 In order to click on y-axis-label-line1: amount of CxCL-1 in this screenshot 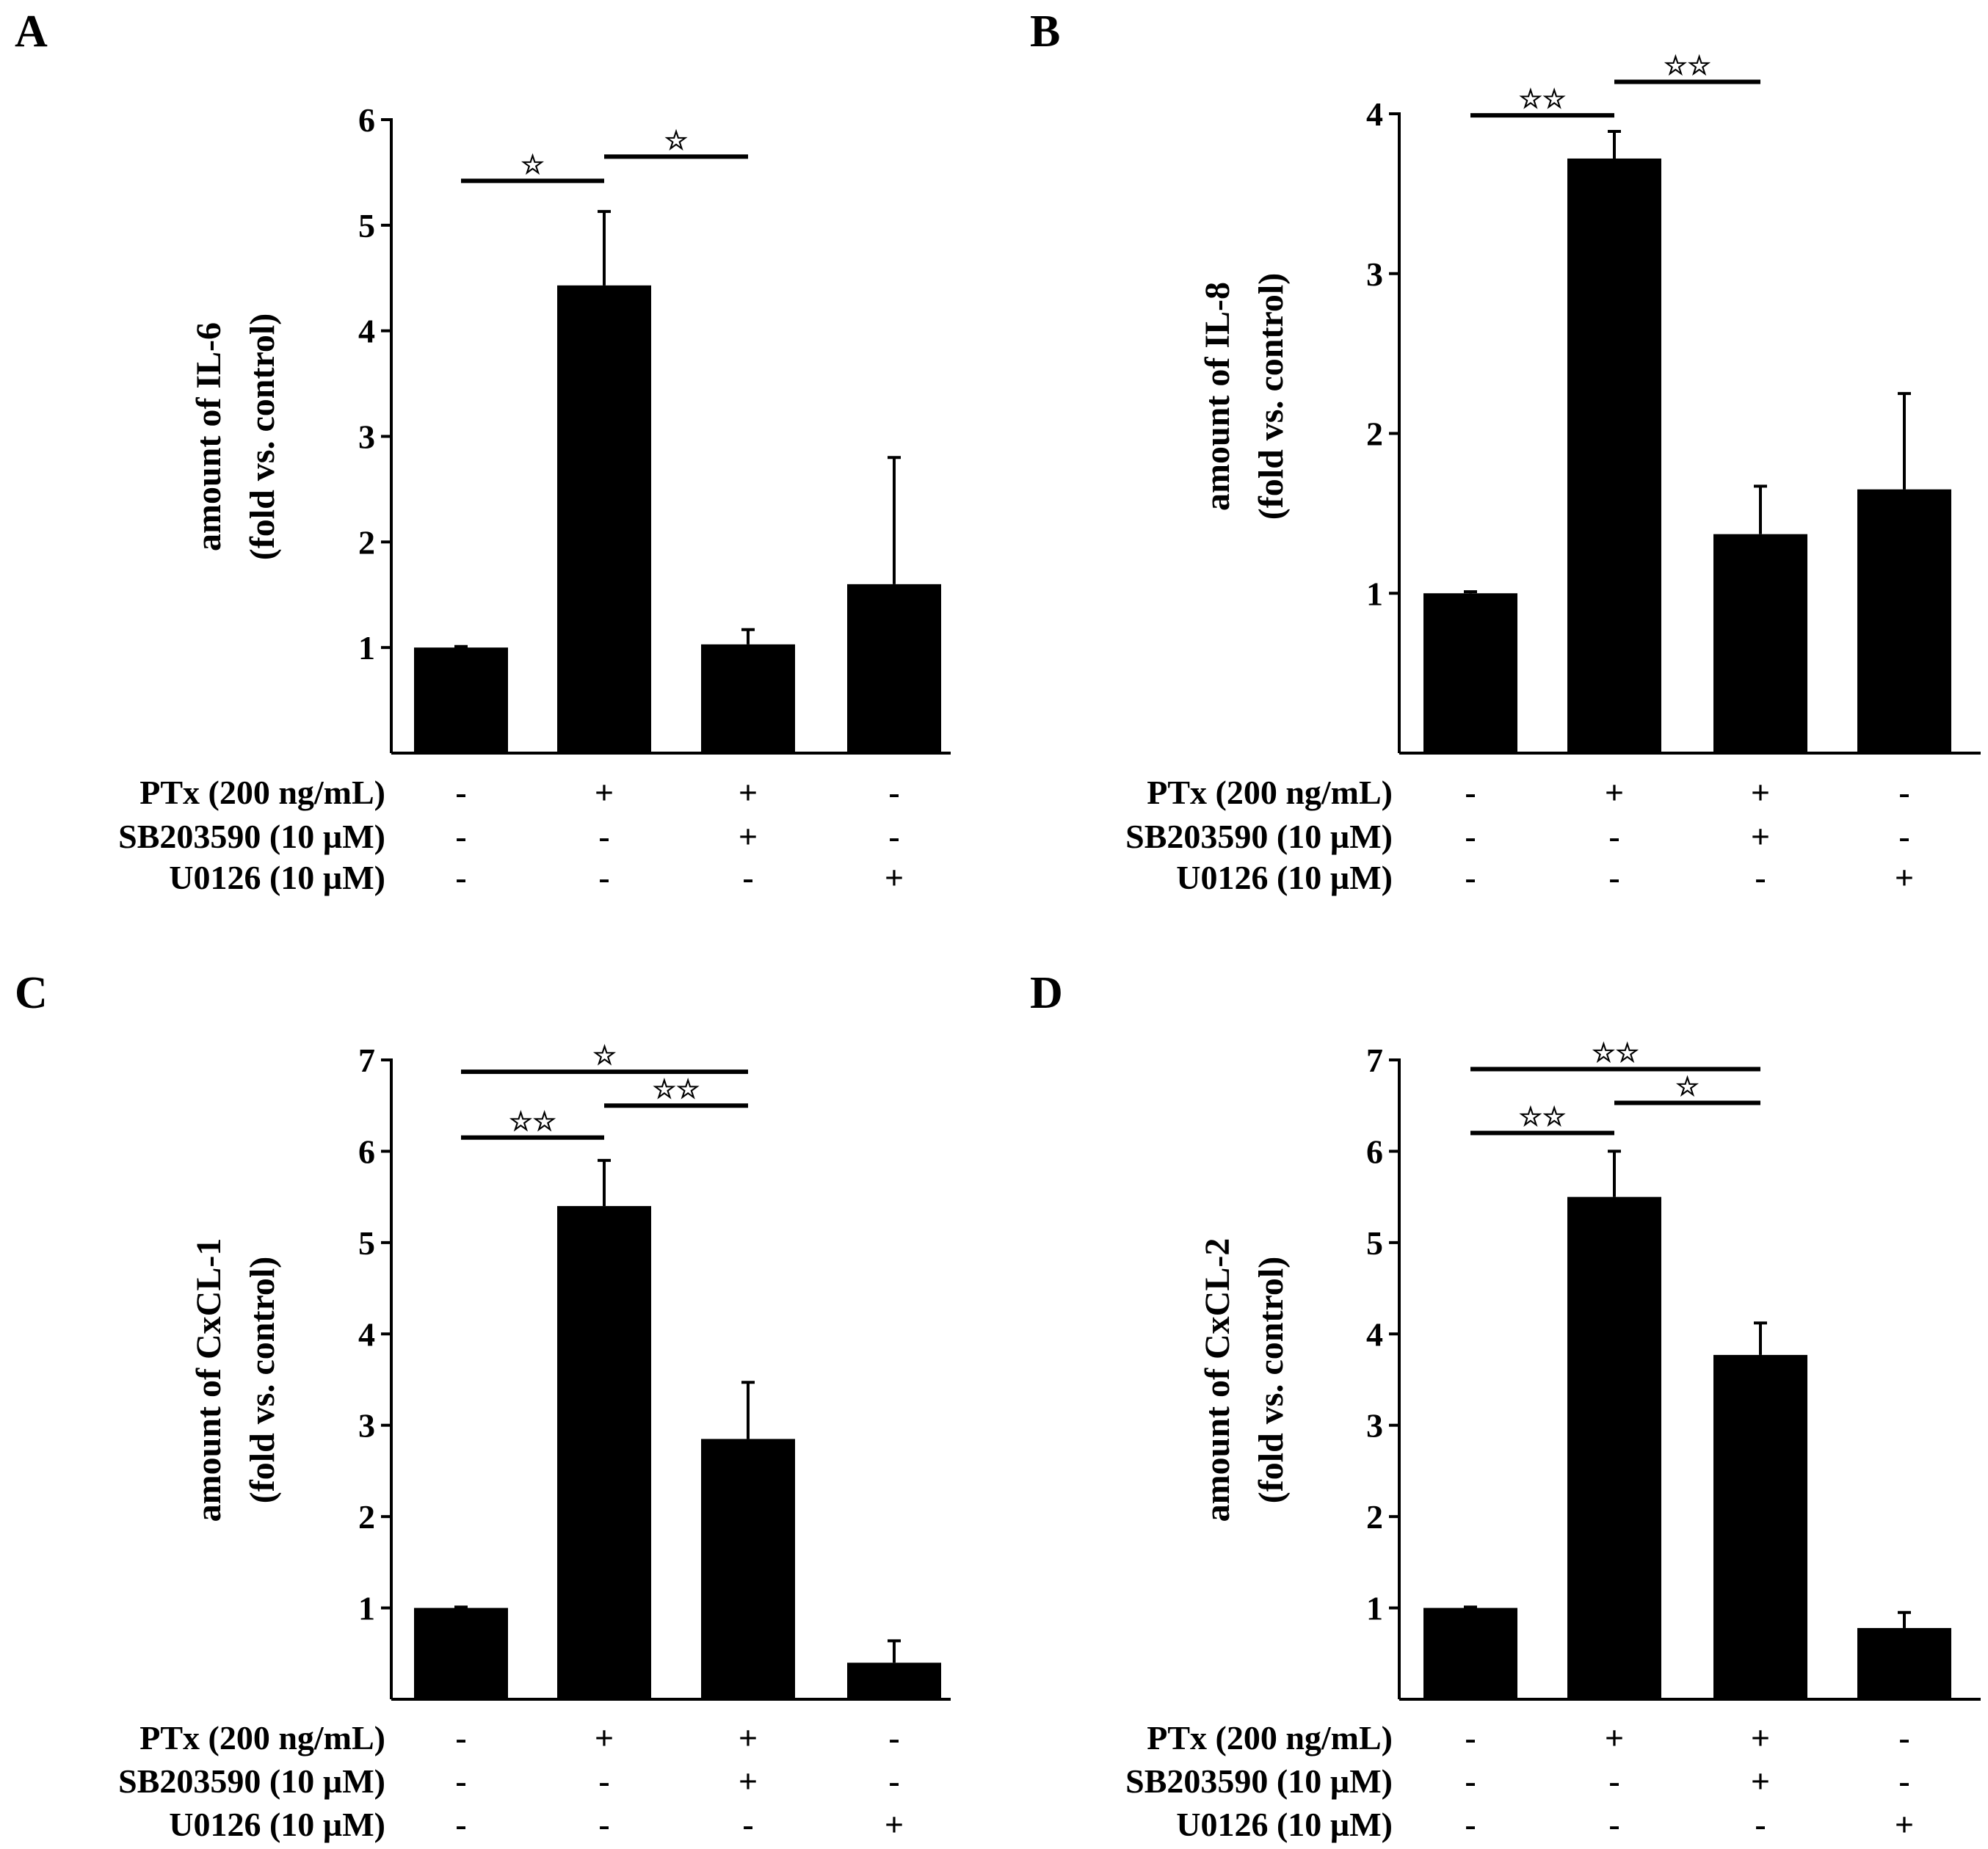, I will do `click(209, 1380)`.